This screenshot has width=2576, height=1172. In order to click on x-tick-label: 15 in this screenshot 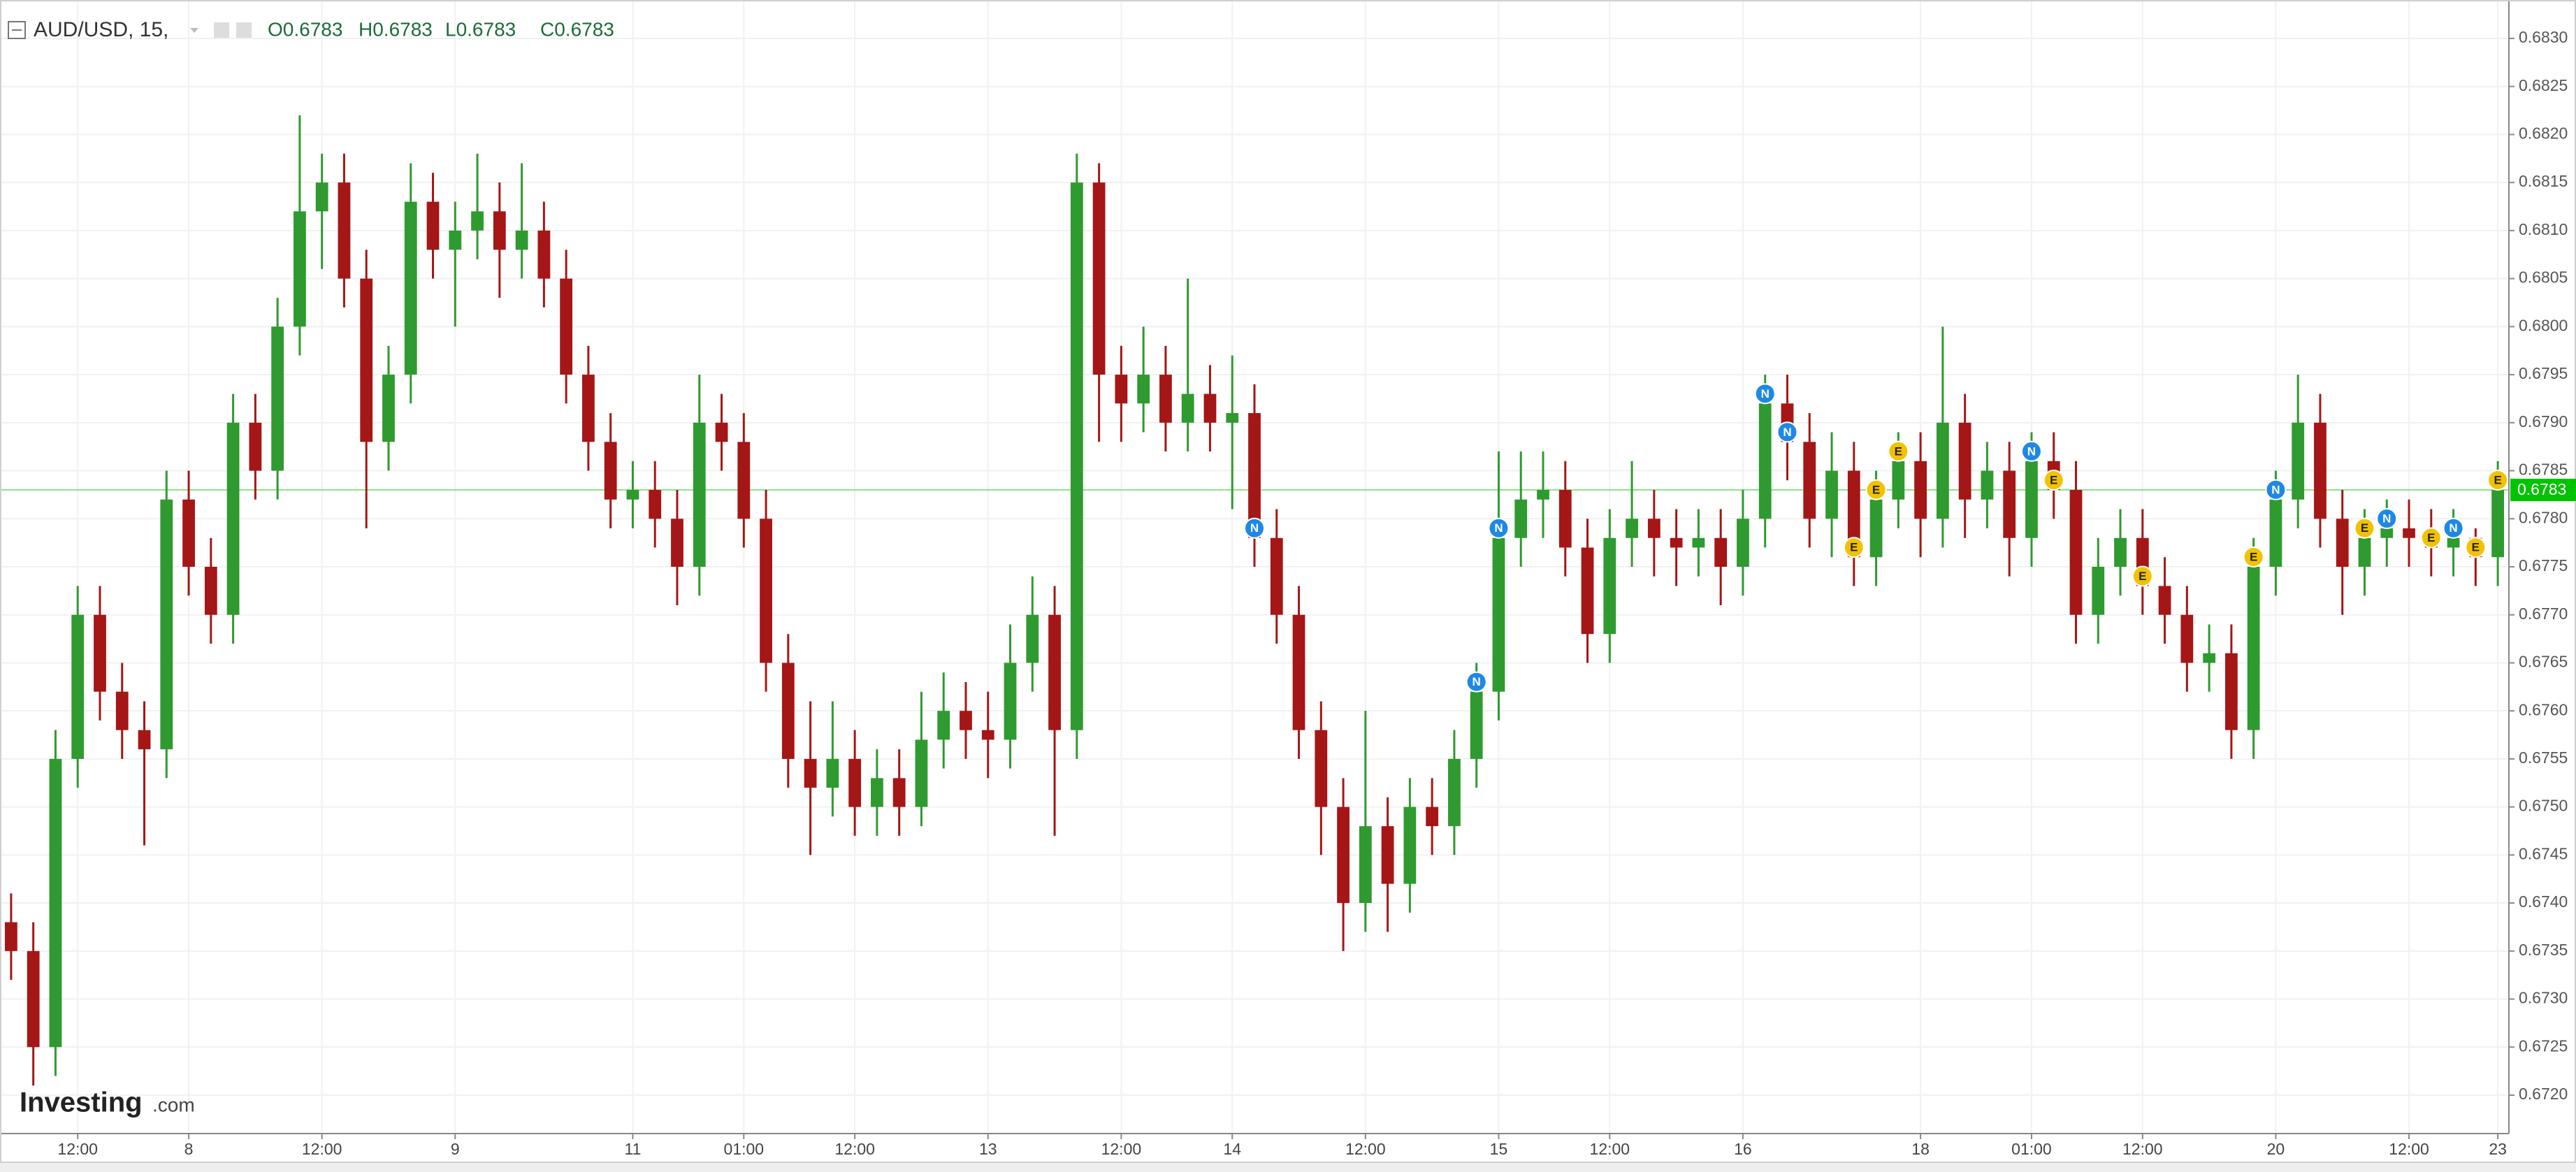, I will do `click(1499, 1149)`.